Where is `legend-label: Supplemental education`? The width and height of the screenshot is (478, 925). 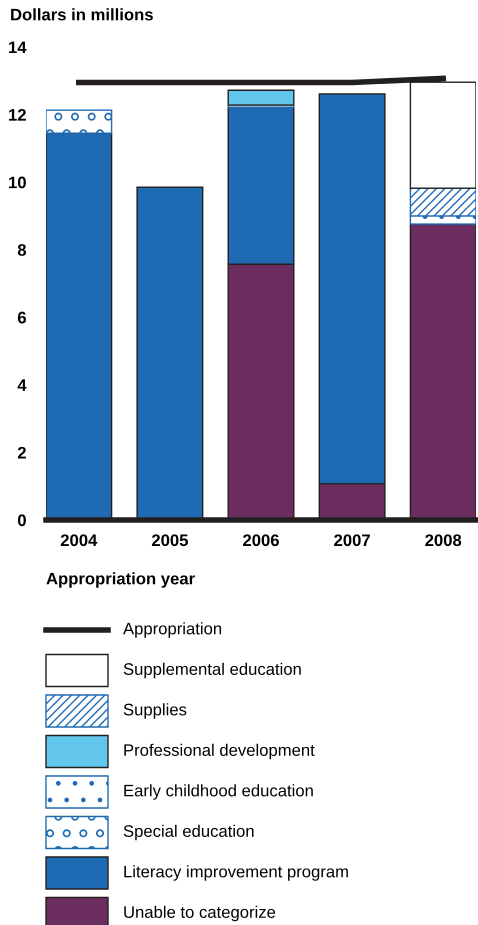
legend-label: Supplemental education is located at coordinates (212, 670).